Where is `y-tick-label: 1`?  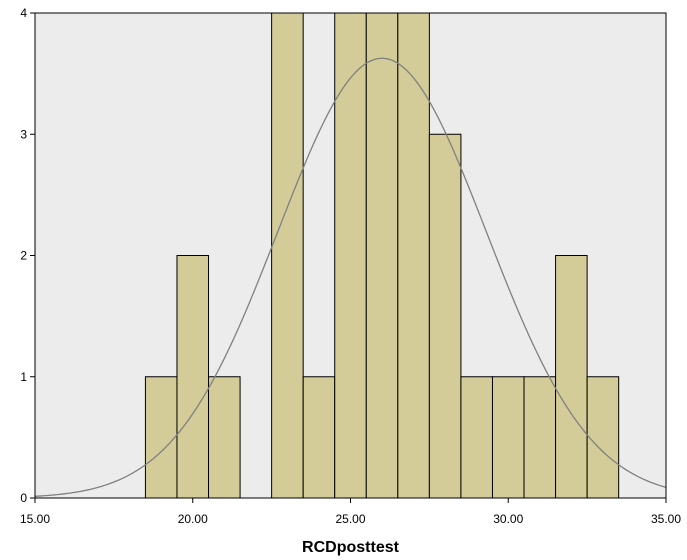
y-tick-label: 1 is located at coordinates (23, 377).